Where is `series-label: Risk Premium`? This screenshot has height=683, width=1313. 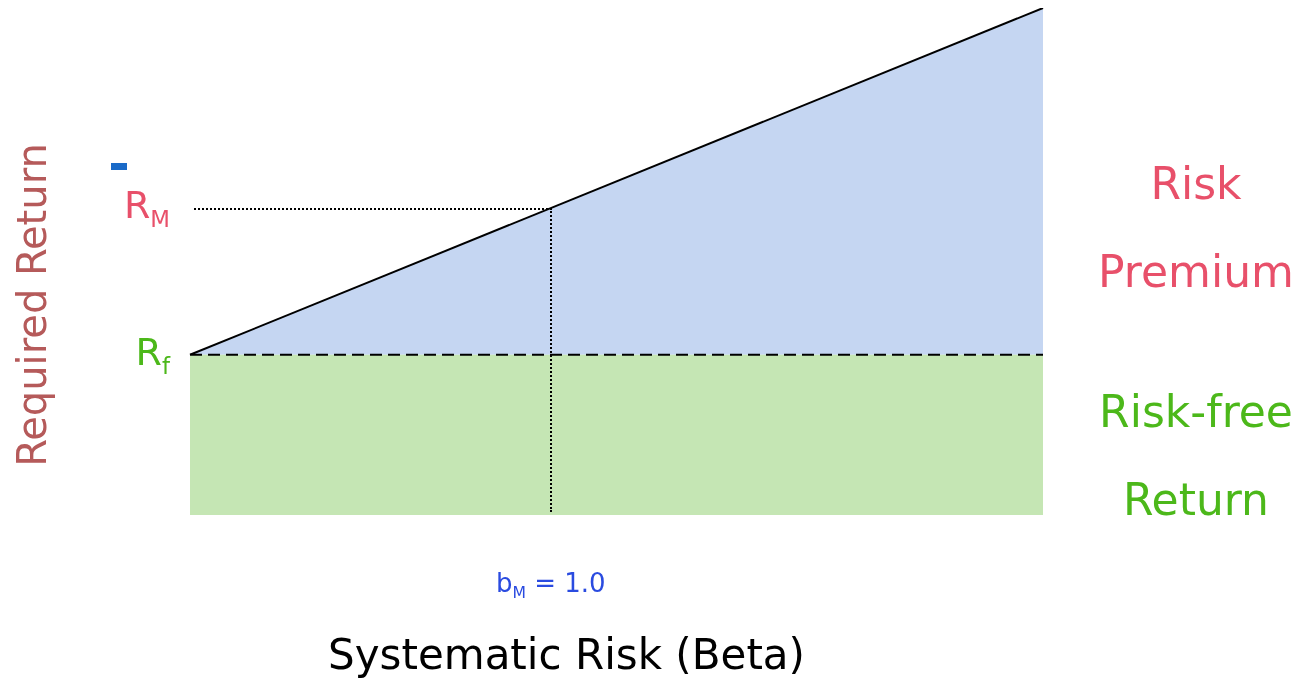 series-label: Risk Premium is located at coordinates (1196, 227).